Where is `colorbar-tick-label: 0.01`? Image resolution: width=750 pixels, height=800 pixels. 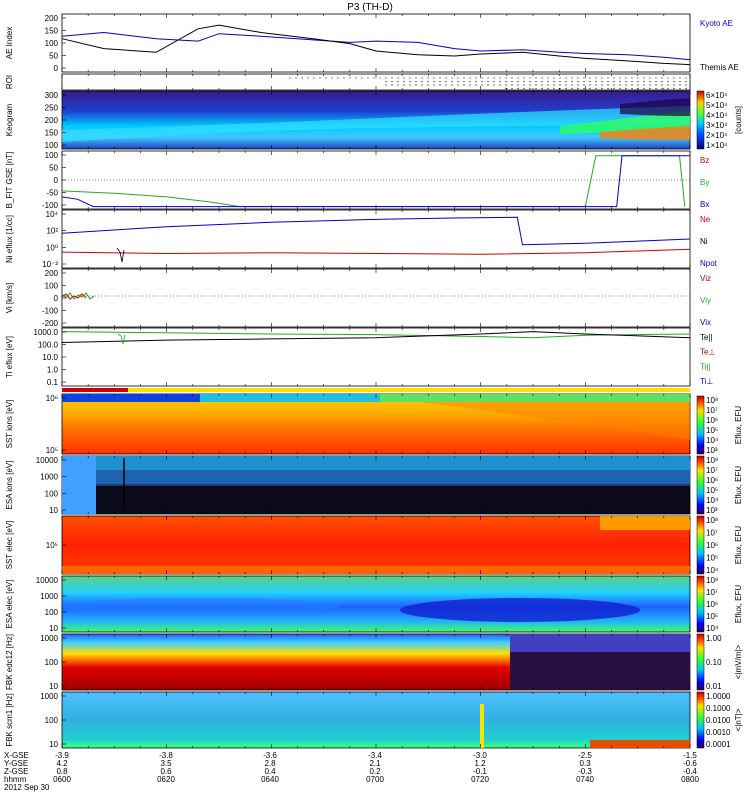 colorbar-tick-label: 0.01 is located at coordinates (714, 686).